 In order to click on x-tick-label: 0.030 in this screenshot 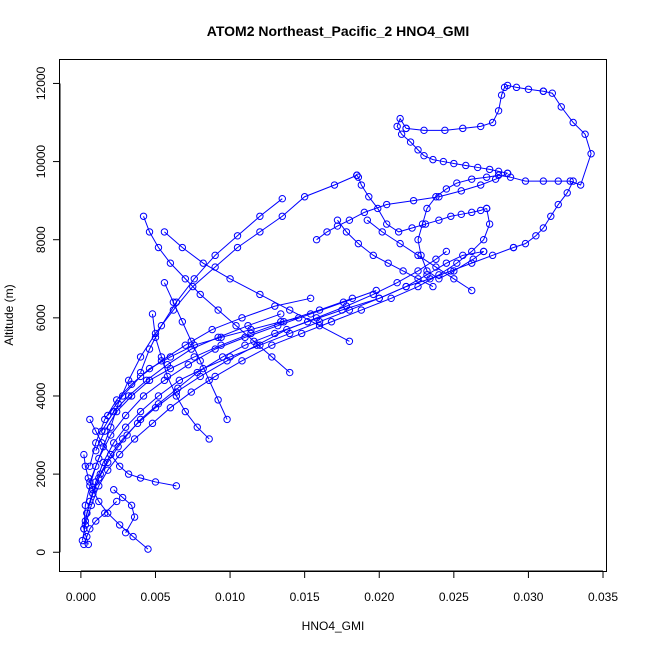, I will do `click(528, 597)`.